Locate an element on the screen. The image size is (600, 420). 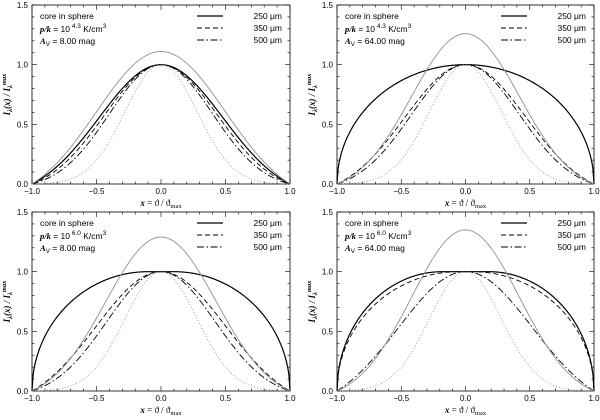
series-line-thin-solid is located at coordinates (161, 118).